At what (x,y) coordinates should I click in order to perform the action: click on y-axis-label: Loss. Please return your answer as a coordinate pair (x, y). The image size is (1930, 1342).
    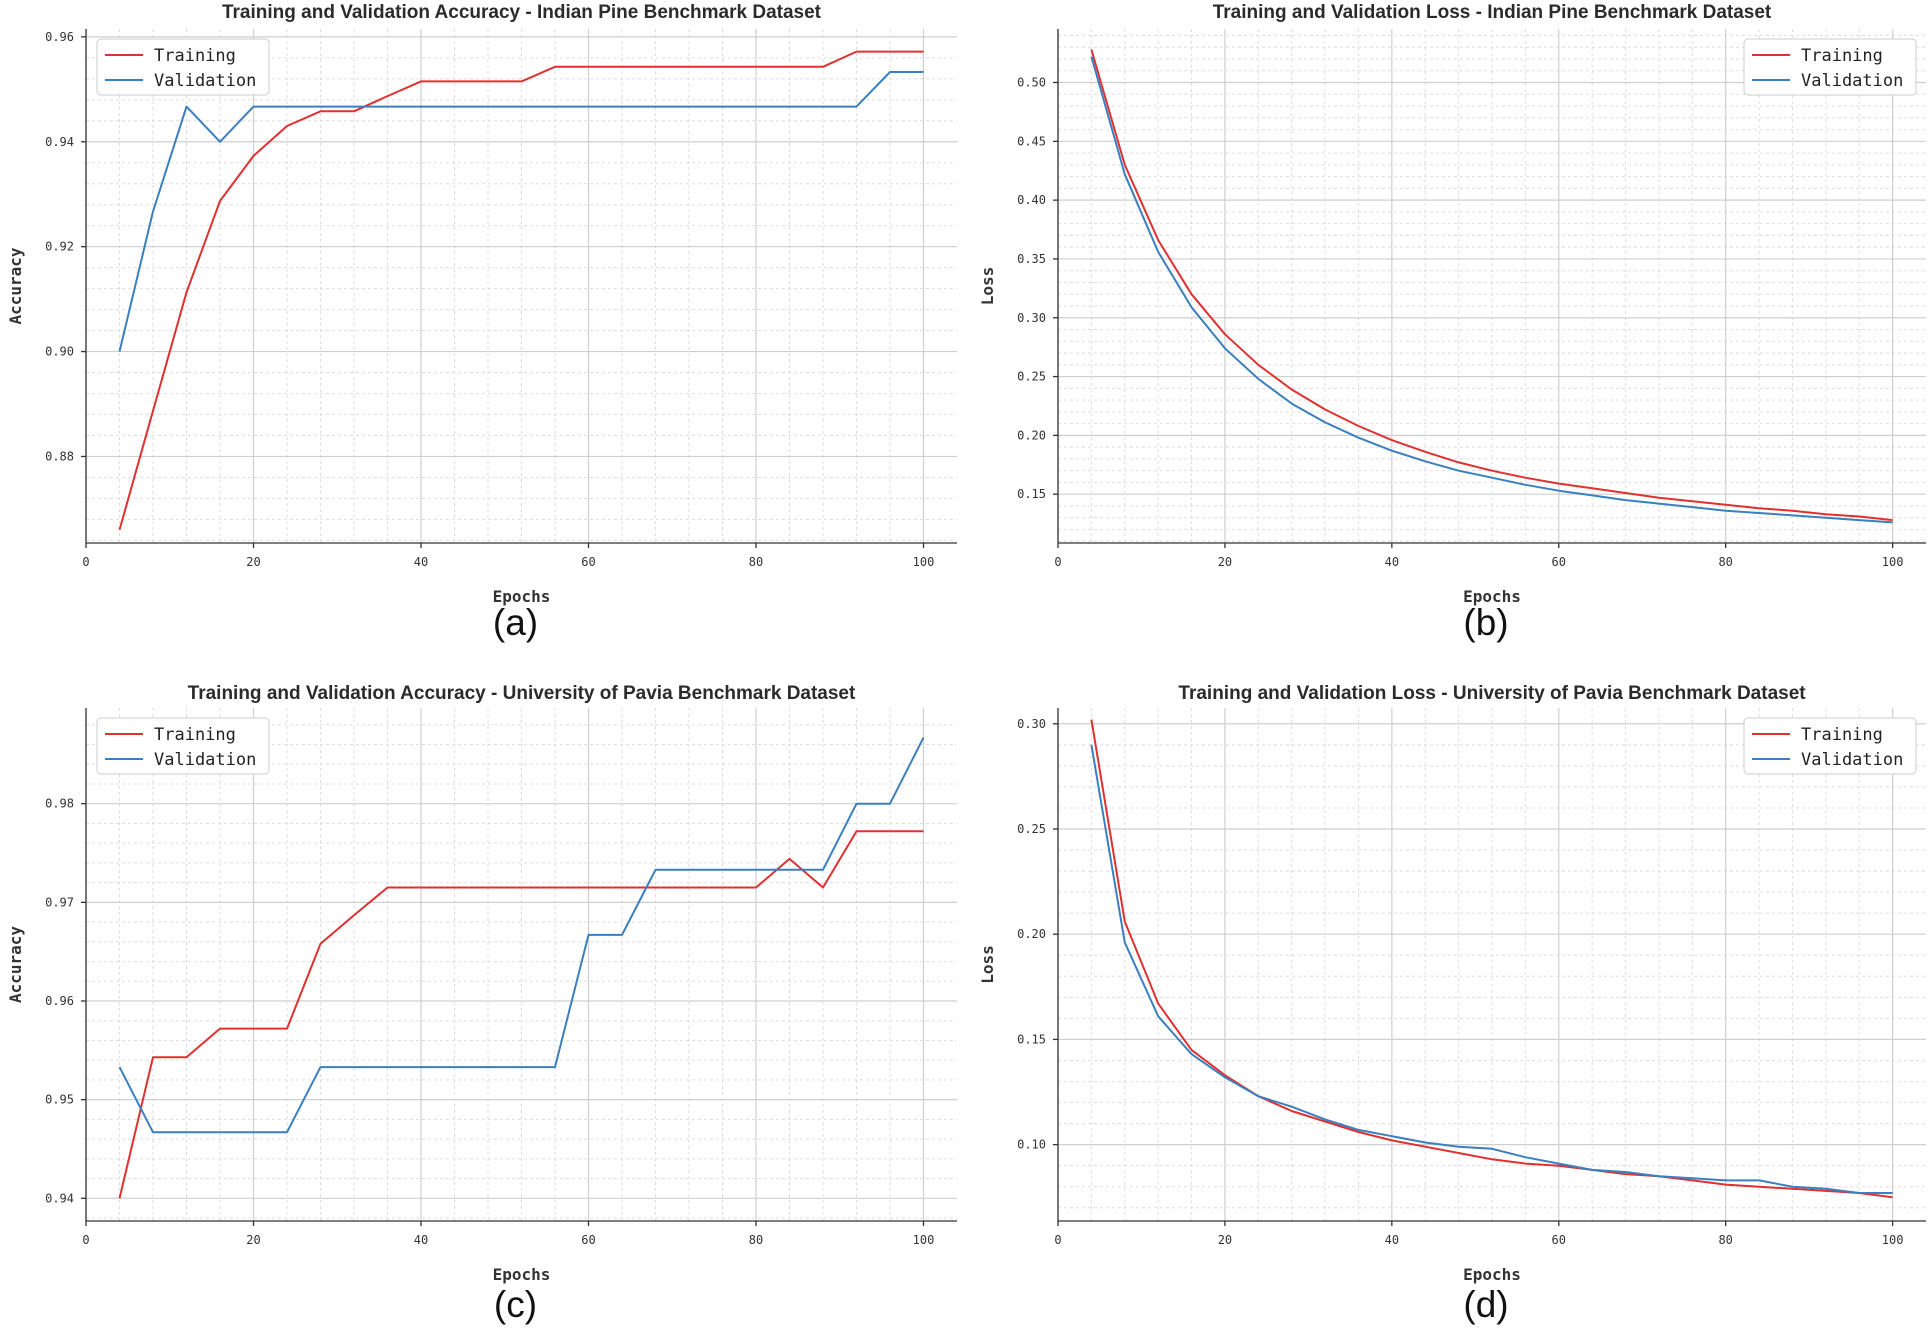
    Looking at the image, I should click on (987, 964).